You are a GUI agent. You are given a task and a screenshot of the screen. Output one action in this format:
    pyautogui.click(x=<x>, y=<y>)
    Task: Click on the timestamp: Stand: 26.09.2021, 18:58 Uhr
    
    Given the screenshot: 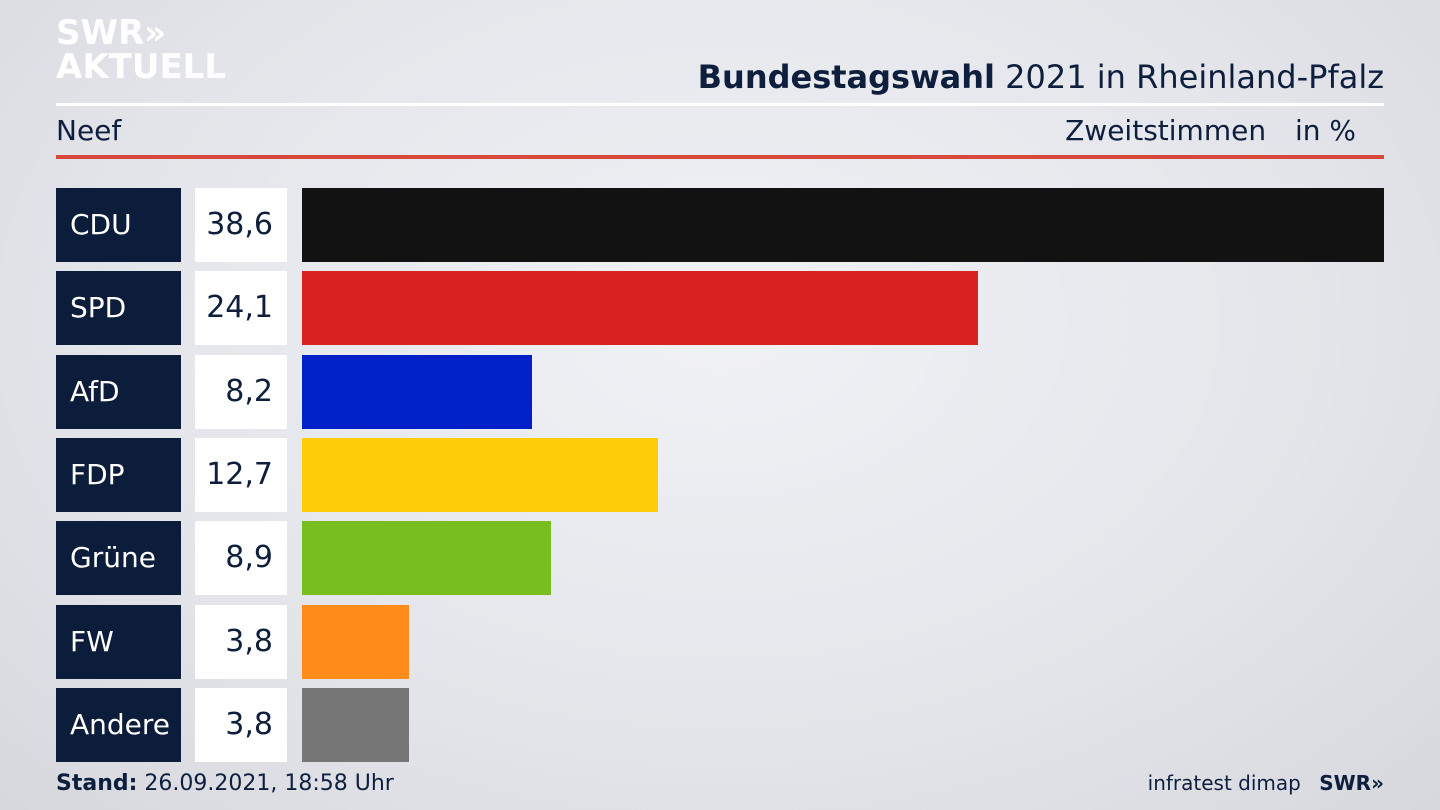 What is the action you would take?
    pyautogui.click(x=225, y=783)
    